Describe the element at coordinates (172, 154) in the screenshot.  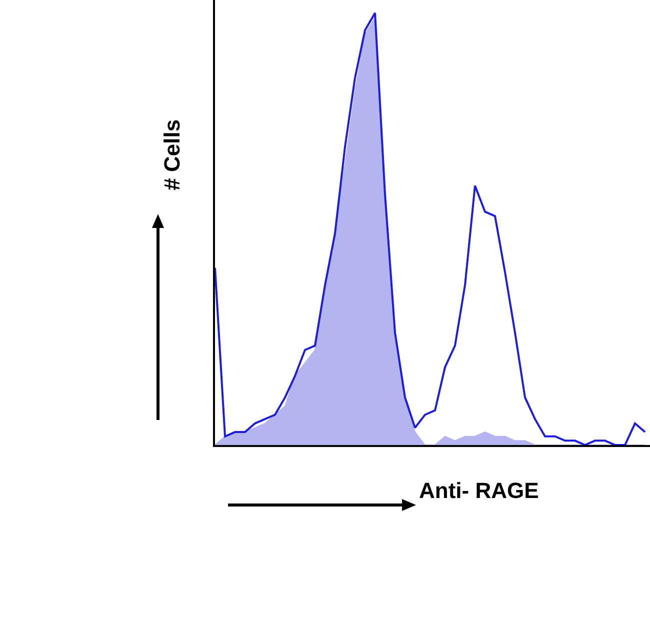
I see `y-axis-title: # Cells` at that location.